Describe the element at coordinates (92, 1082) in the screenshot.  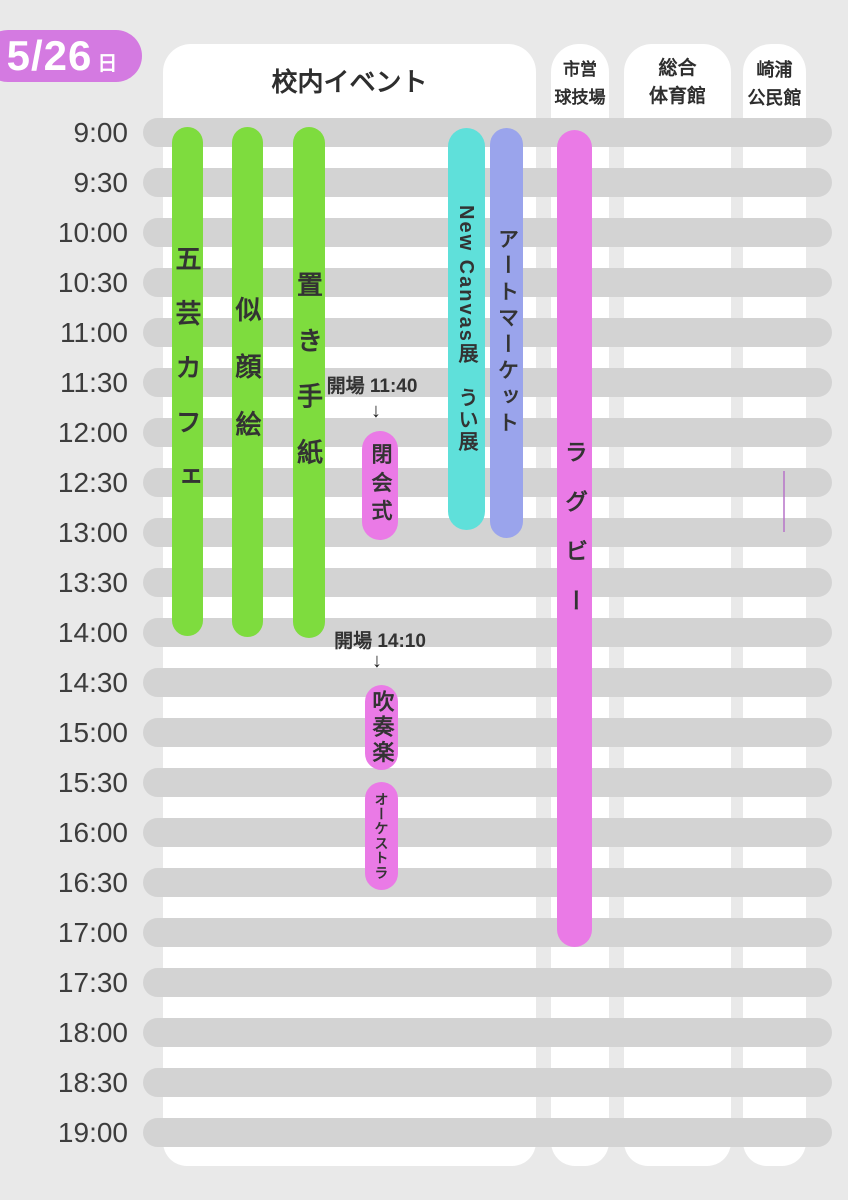
I see `time-label-1830: 18:30` at that location.